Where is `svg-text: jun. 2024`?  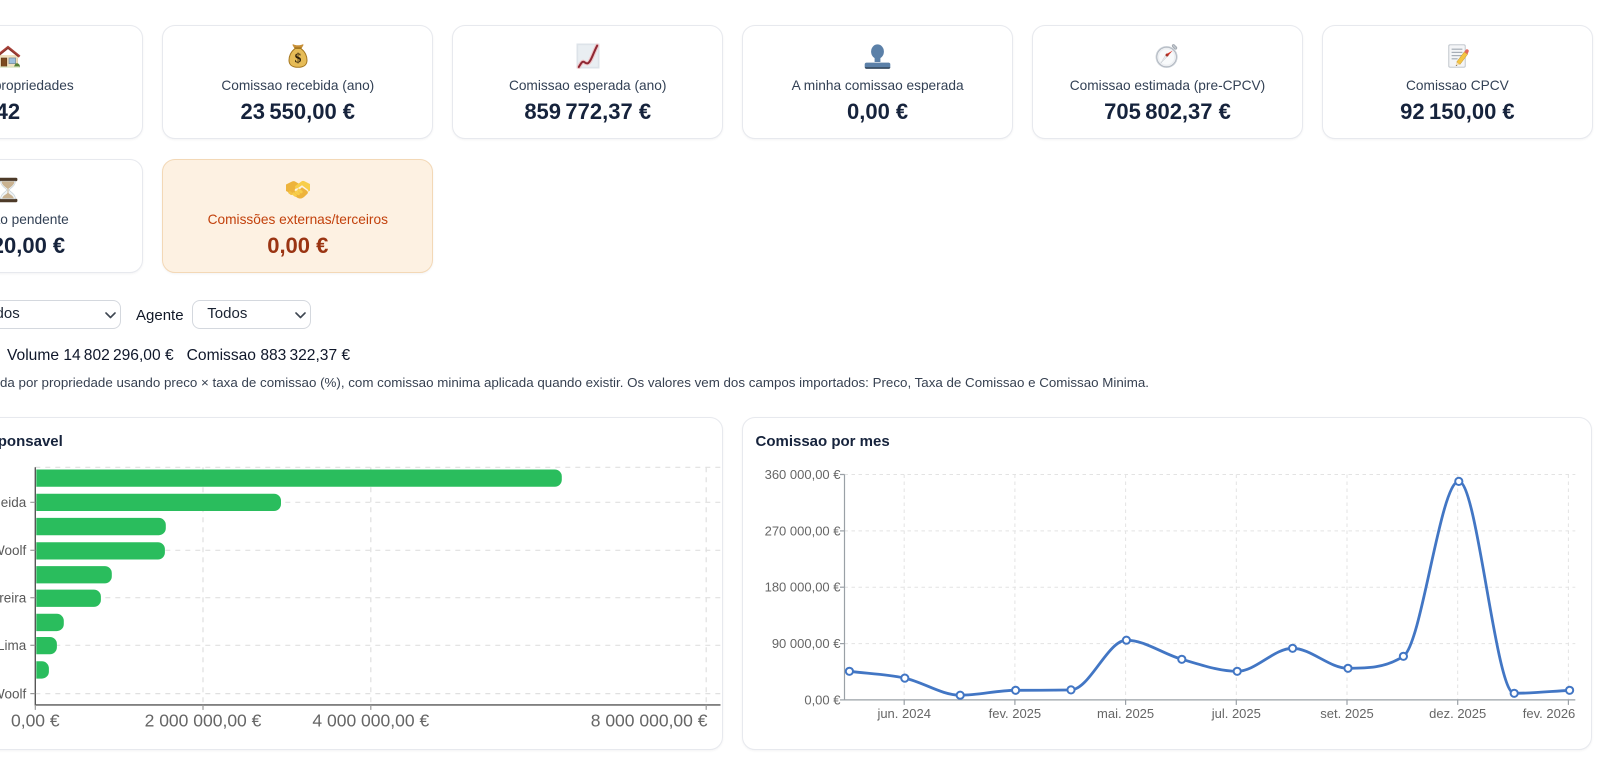 svg-text: jun. 2024 is located at coordinates (903, 713).